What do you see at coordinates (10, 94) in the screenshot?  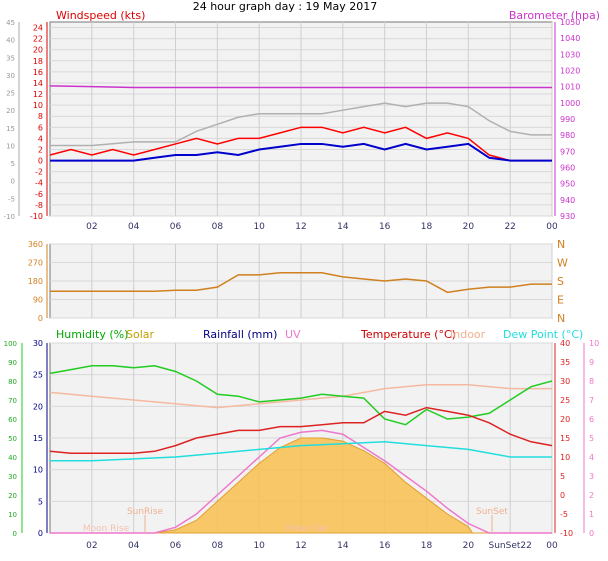 I see `gray-tick-label: 25` at bounding box center [10, 94].